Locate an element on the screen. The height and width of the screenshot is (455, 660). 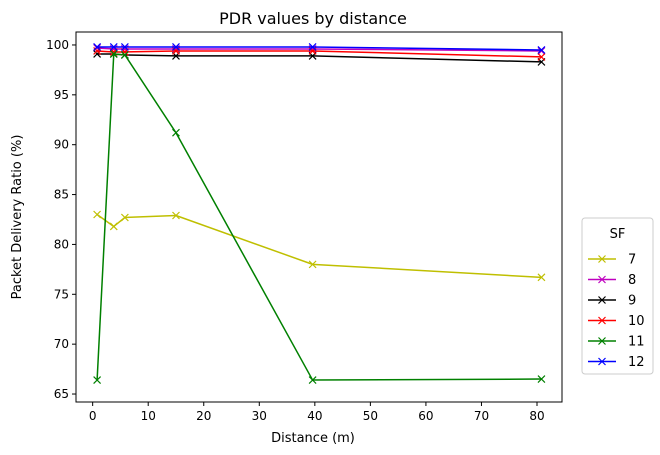
legend: SF 7 8 9 10 11 12 is located at coordinates (617, 296).